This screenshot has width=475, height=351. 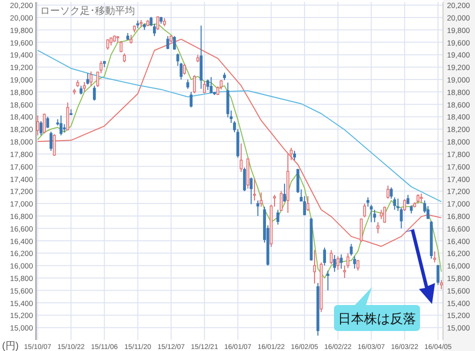 What do you see at coordinates (87, 11) in the screenshot?
I see `chart-title: ローソク足･移動平均` at bounding box center [87, 11].